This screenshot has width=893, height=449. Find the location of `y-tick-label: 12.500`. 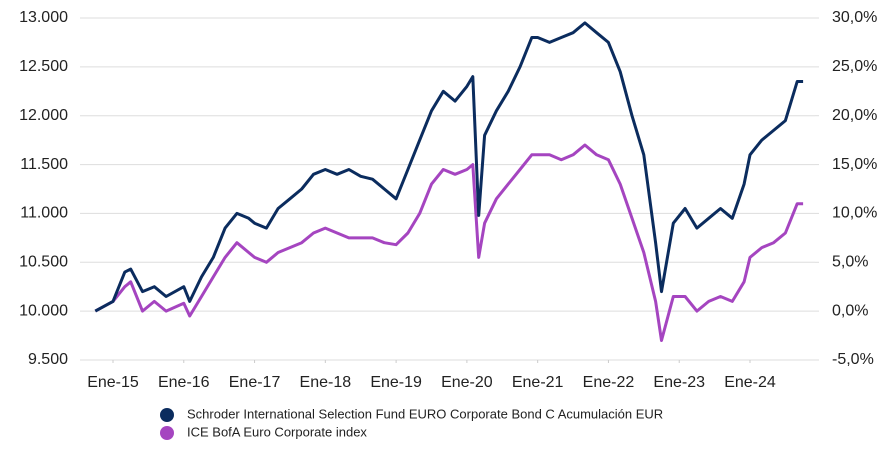

y-tick-label: 12.500 is located at coordinates (43, 66).